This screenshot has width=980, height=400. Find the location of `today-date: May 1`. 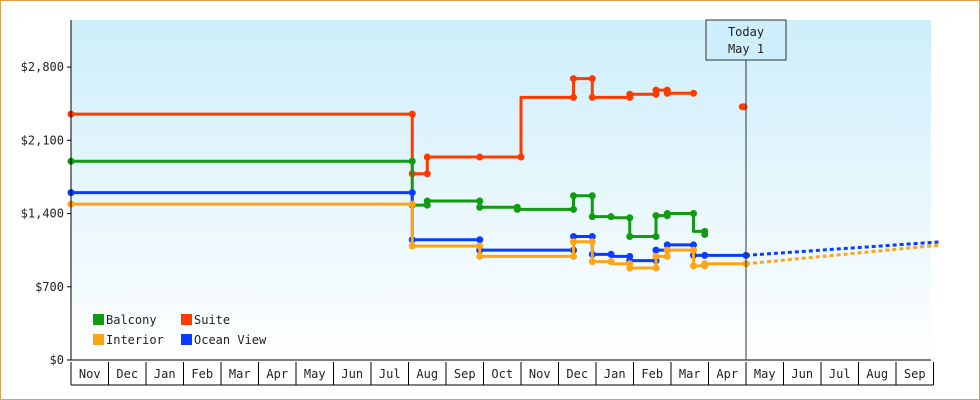

today-date: May 1 is located at coordinates (746, 49).